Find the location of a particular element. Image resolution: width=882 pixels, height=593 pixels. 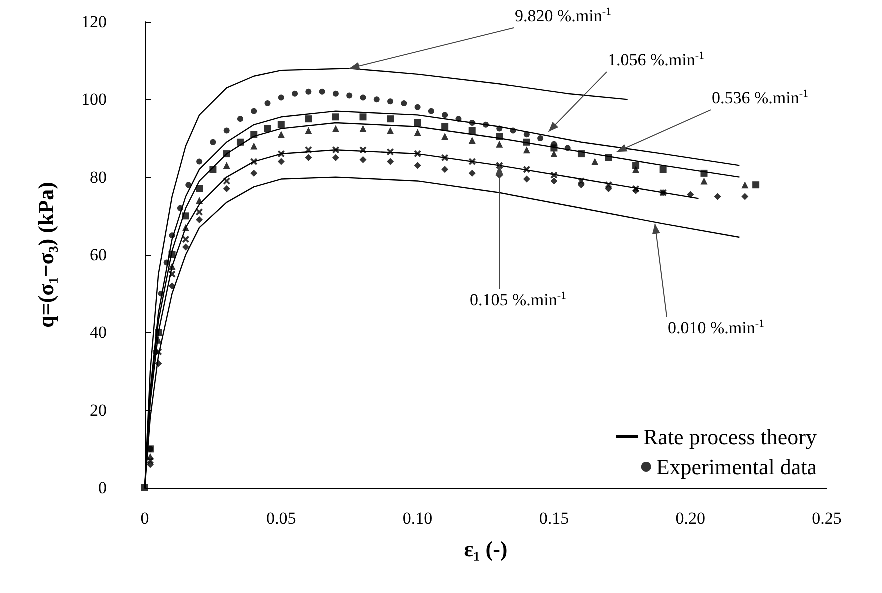

x-tick-label: 0.25 is located at coordinates (827, 518).